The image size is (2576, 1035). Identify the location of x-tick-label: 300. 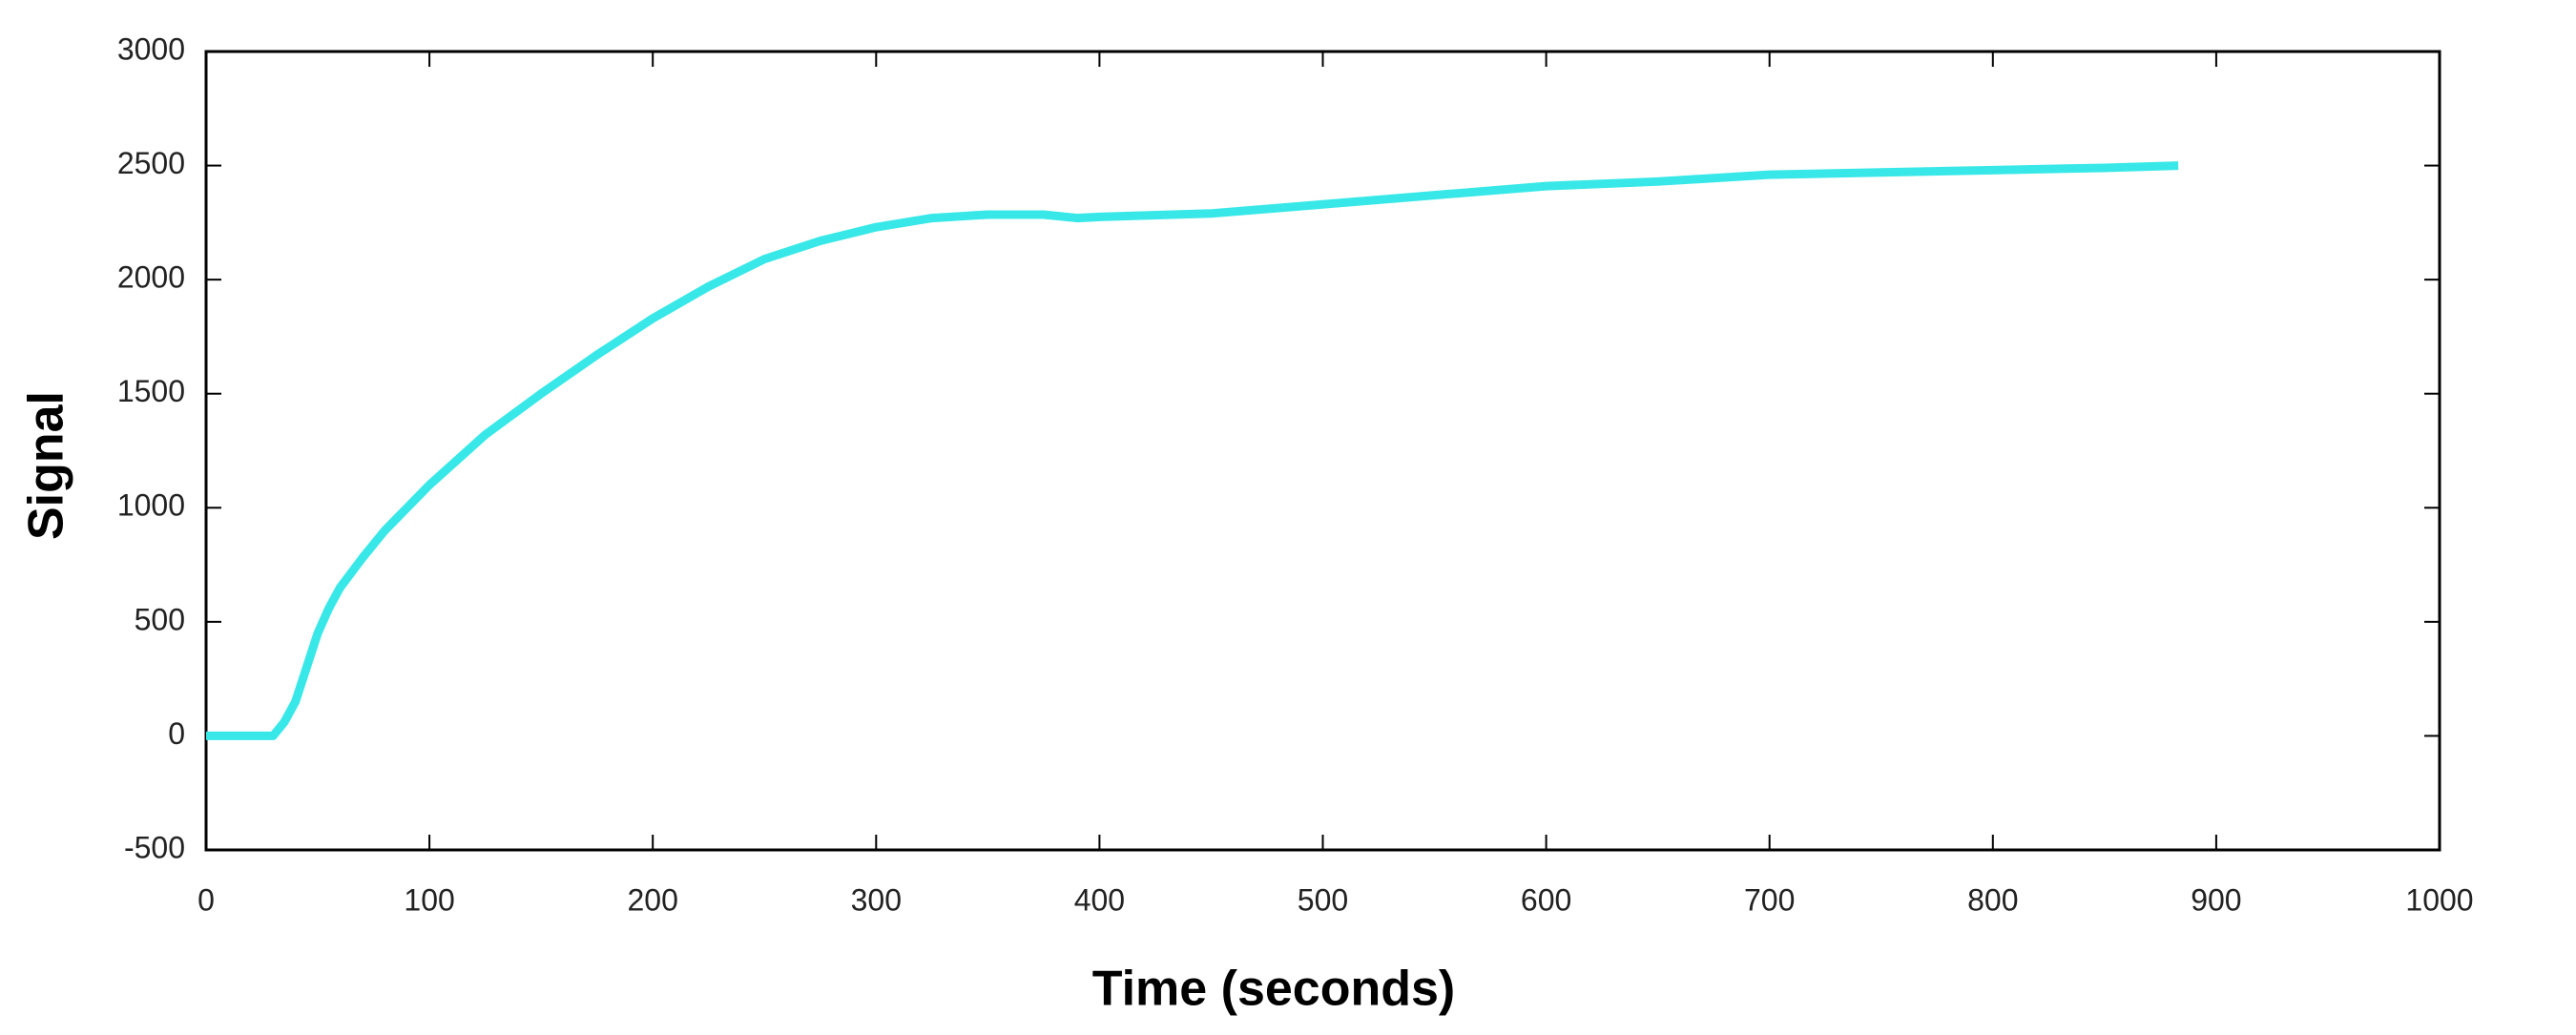
(876, 899).